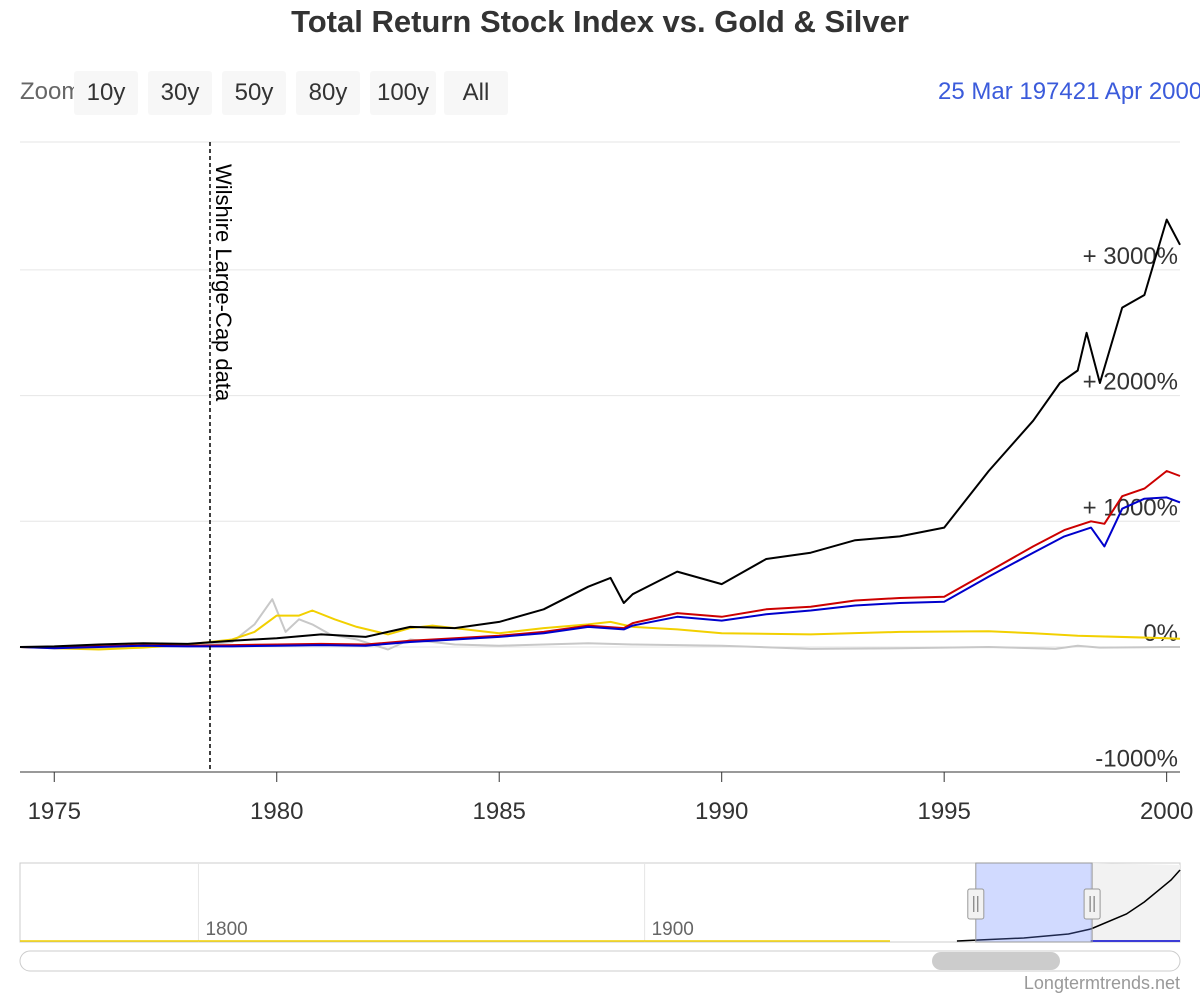 This screenshot has width=1200, height=1000. What do you see at coordinates (943, 811) in the screenshot?
I see `x-tick-label: 1995` at bounding box center [943, 811].